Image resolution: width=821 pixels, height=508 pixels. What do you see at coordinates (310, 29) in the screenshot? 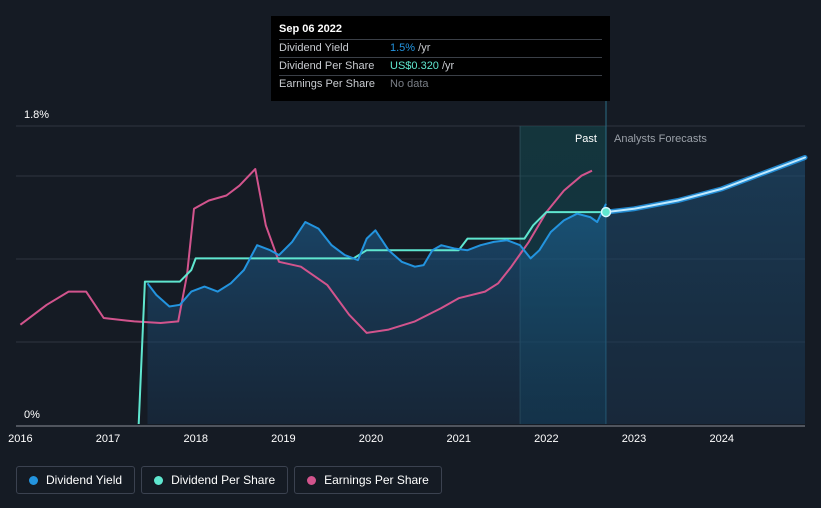
I see `tooltip-date: Sep 06 2022` at bounding box center [310, 29].